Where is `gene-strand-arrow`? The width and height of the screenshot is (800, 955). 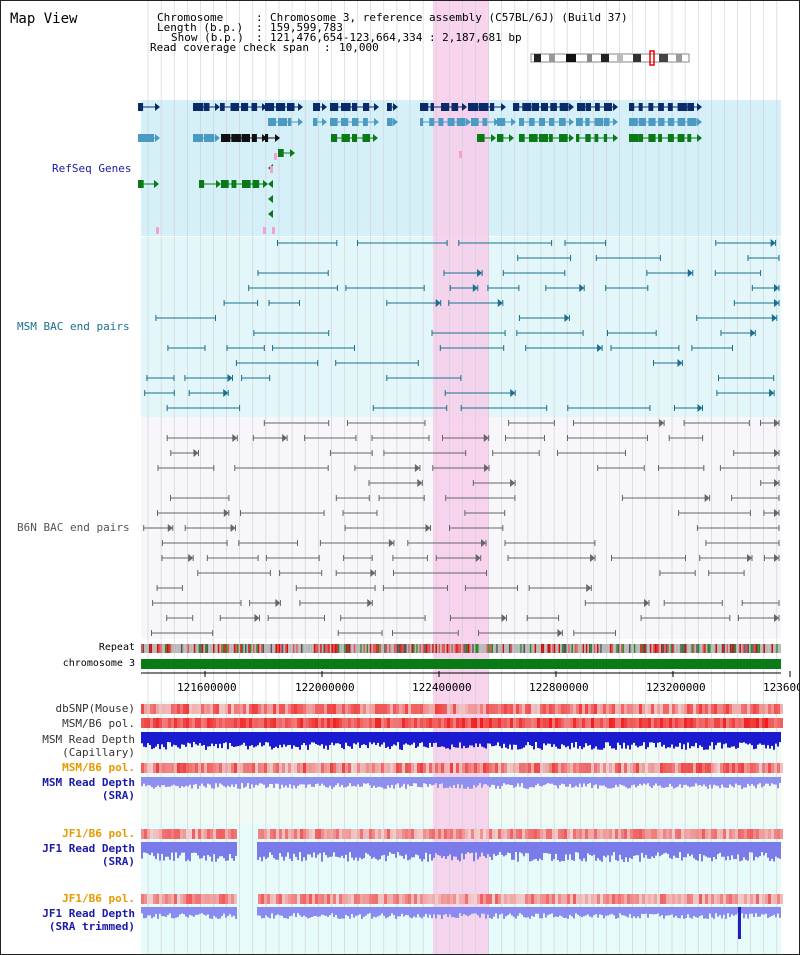 gene-strand-arrow is located at coordinates (513, 122).